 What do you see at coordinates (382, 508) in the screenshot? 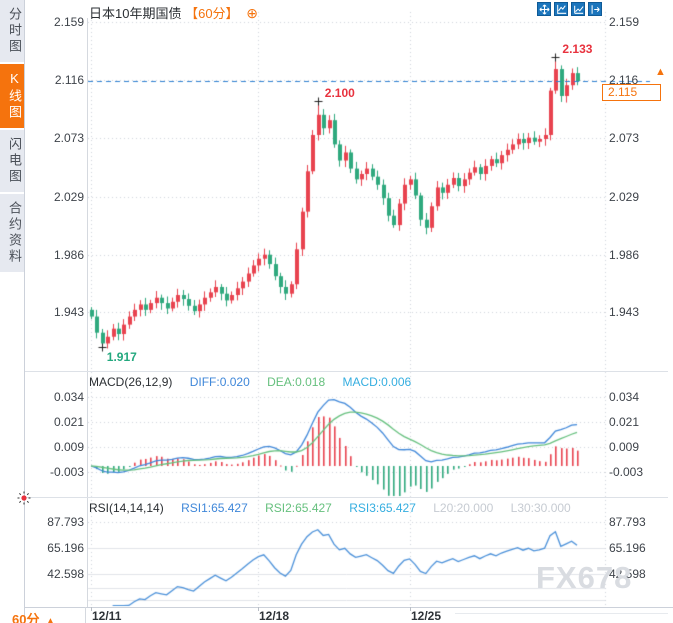
I see `rsi3-value: RSI3:65.427` at bounding box center [382, 508].